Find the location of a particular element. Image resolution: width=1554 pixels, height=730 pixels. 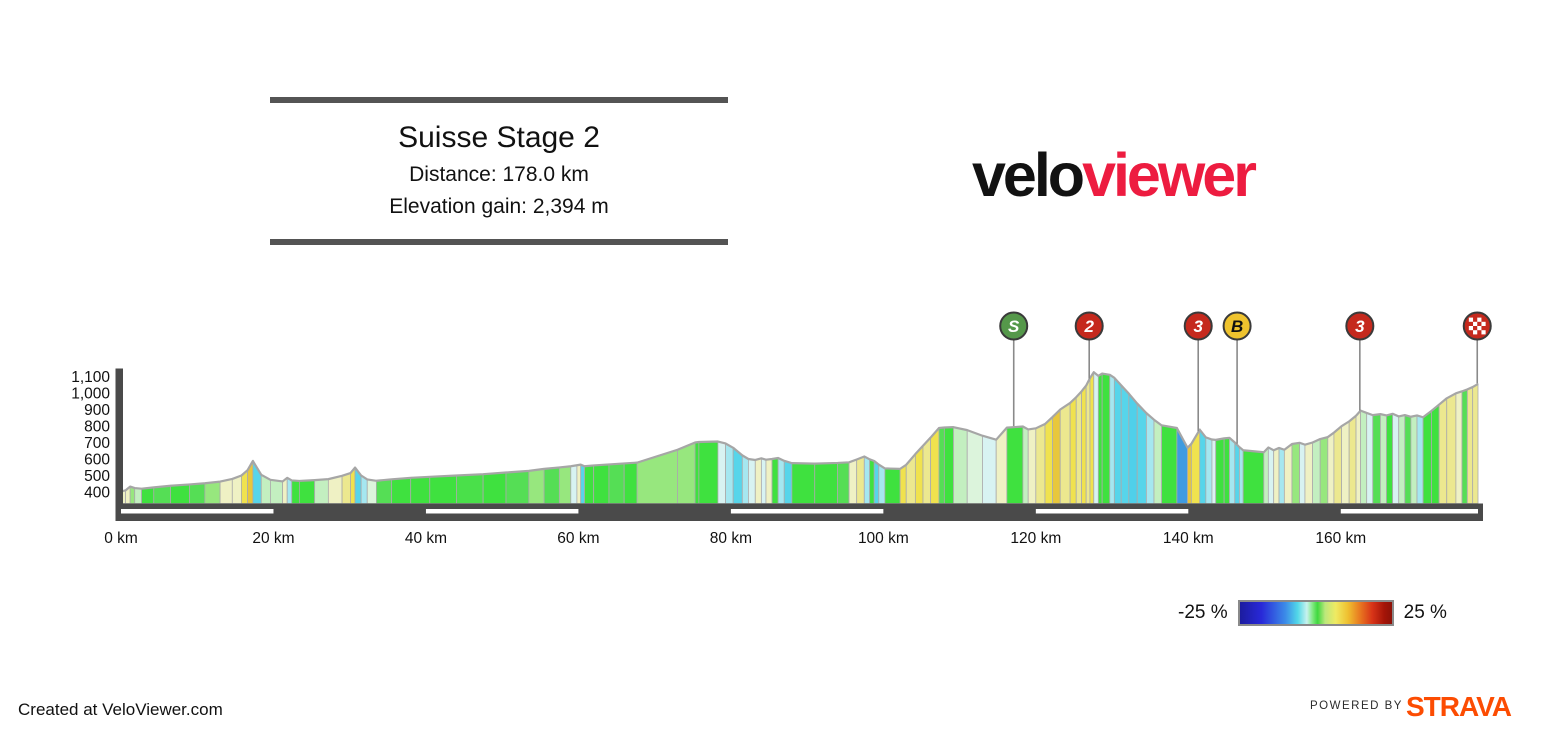

x-tick-label: 20 km is located at coordinates (273, 538).